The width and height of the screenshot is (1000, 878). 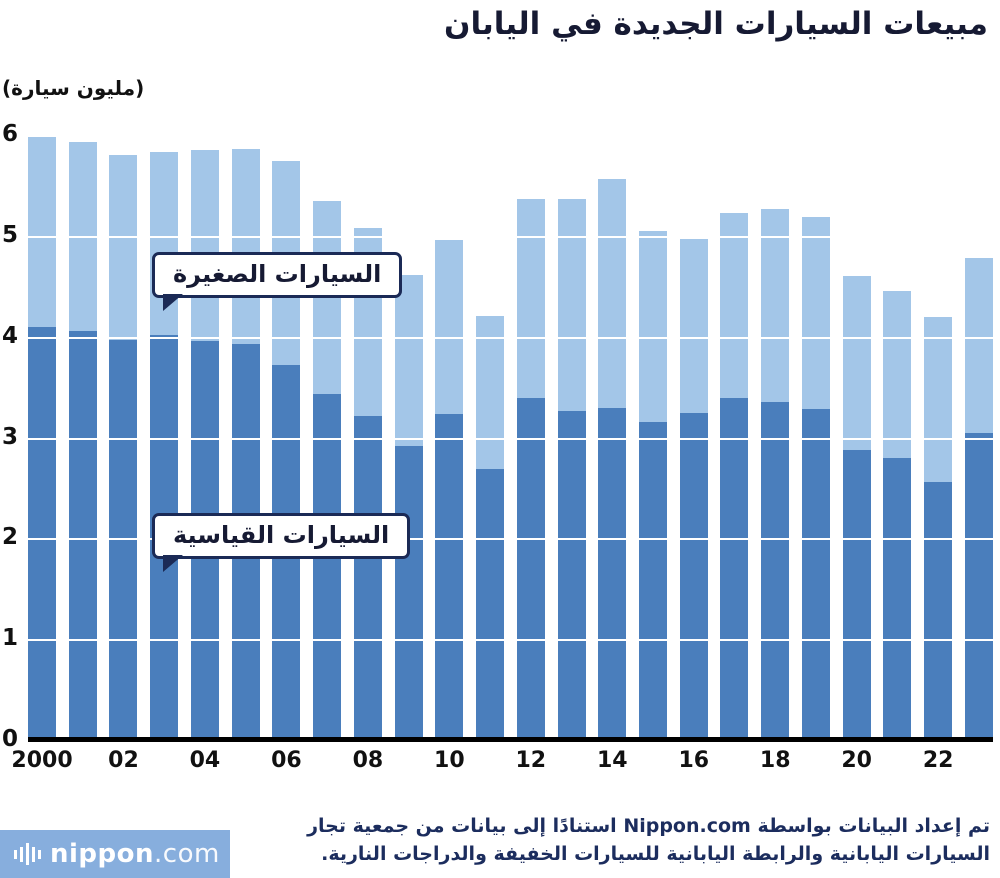 What do you see at coordinates (281, 535) in the screenshot?
I see `callout-standard-cars-label: السيارات القياسية` at bounding box center [281, 535].